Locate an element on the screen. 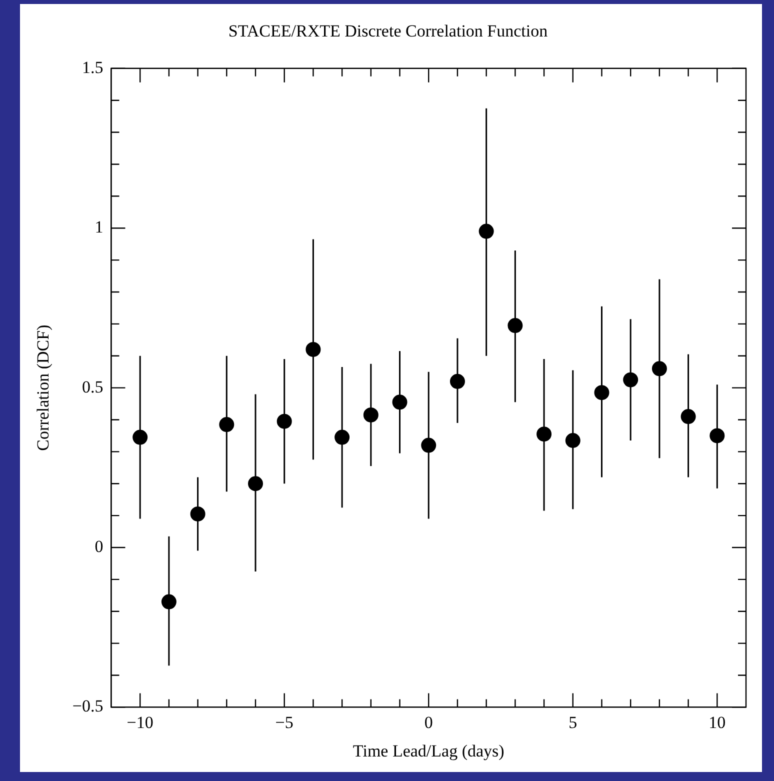 This screenshot has width=774, height=781. chart-title: STACEE/RXTE Discrete Correlation Function is located at coordinates (388, 31).